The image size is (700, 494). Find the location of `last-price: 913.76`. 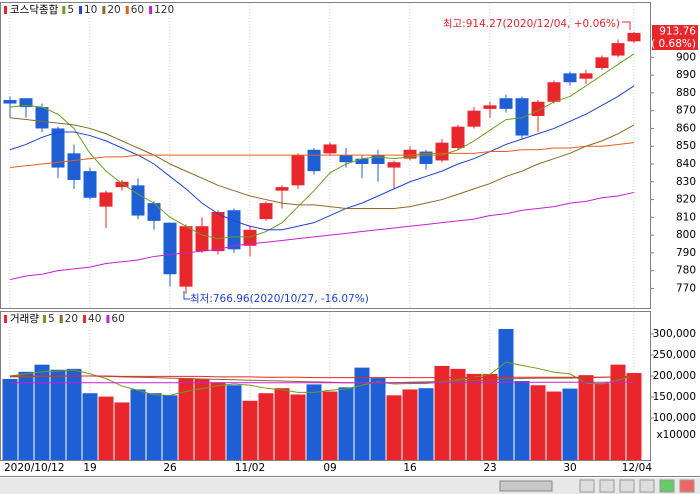

last-price: 913.76 is located at coordinates (677, 32).